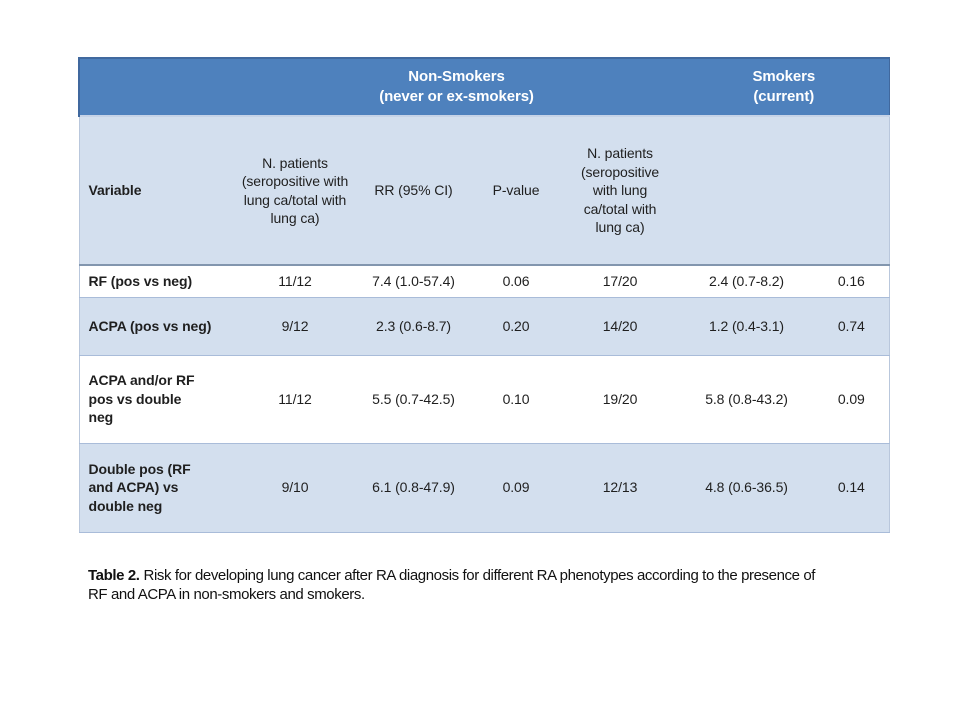 The height and width of the screenshot is (720, 960). I want to click on group-header-nonsmokers-line2: (never or ex-smokers), so click(456, 96).